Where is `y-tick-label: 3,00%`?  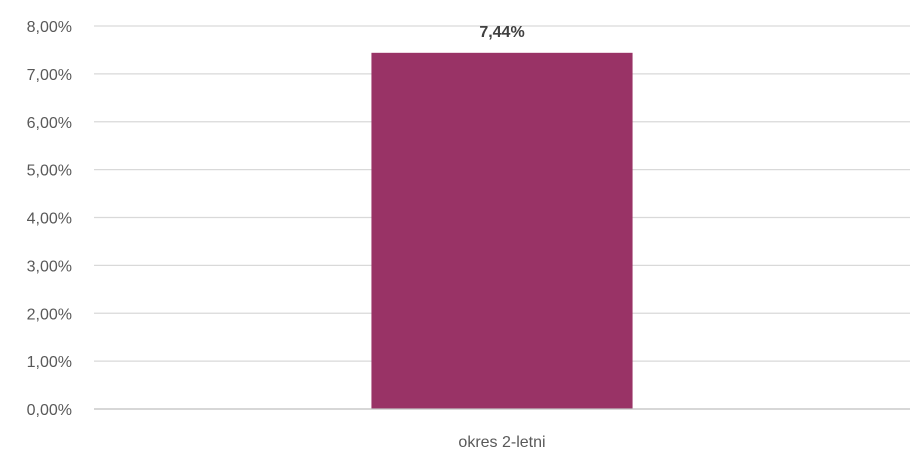
y-tick-label: 3,00% is located at coordinates (49, 266).